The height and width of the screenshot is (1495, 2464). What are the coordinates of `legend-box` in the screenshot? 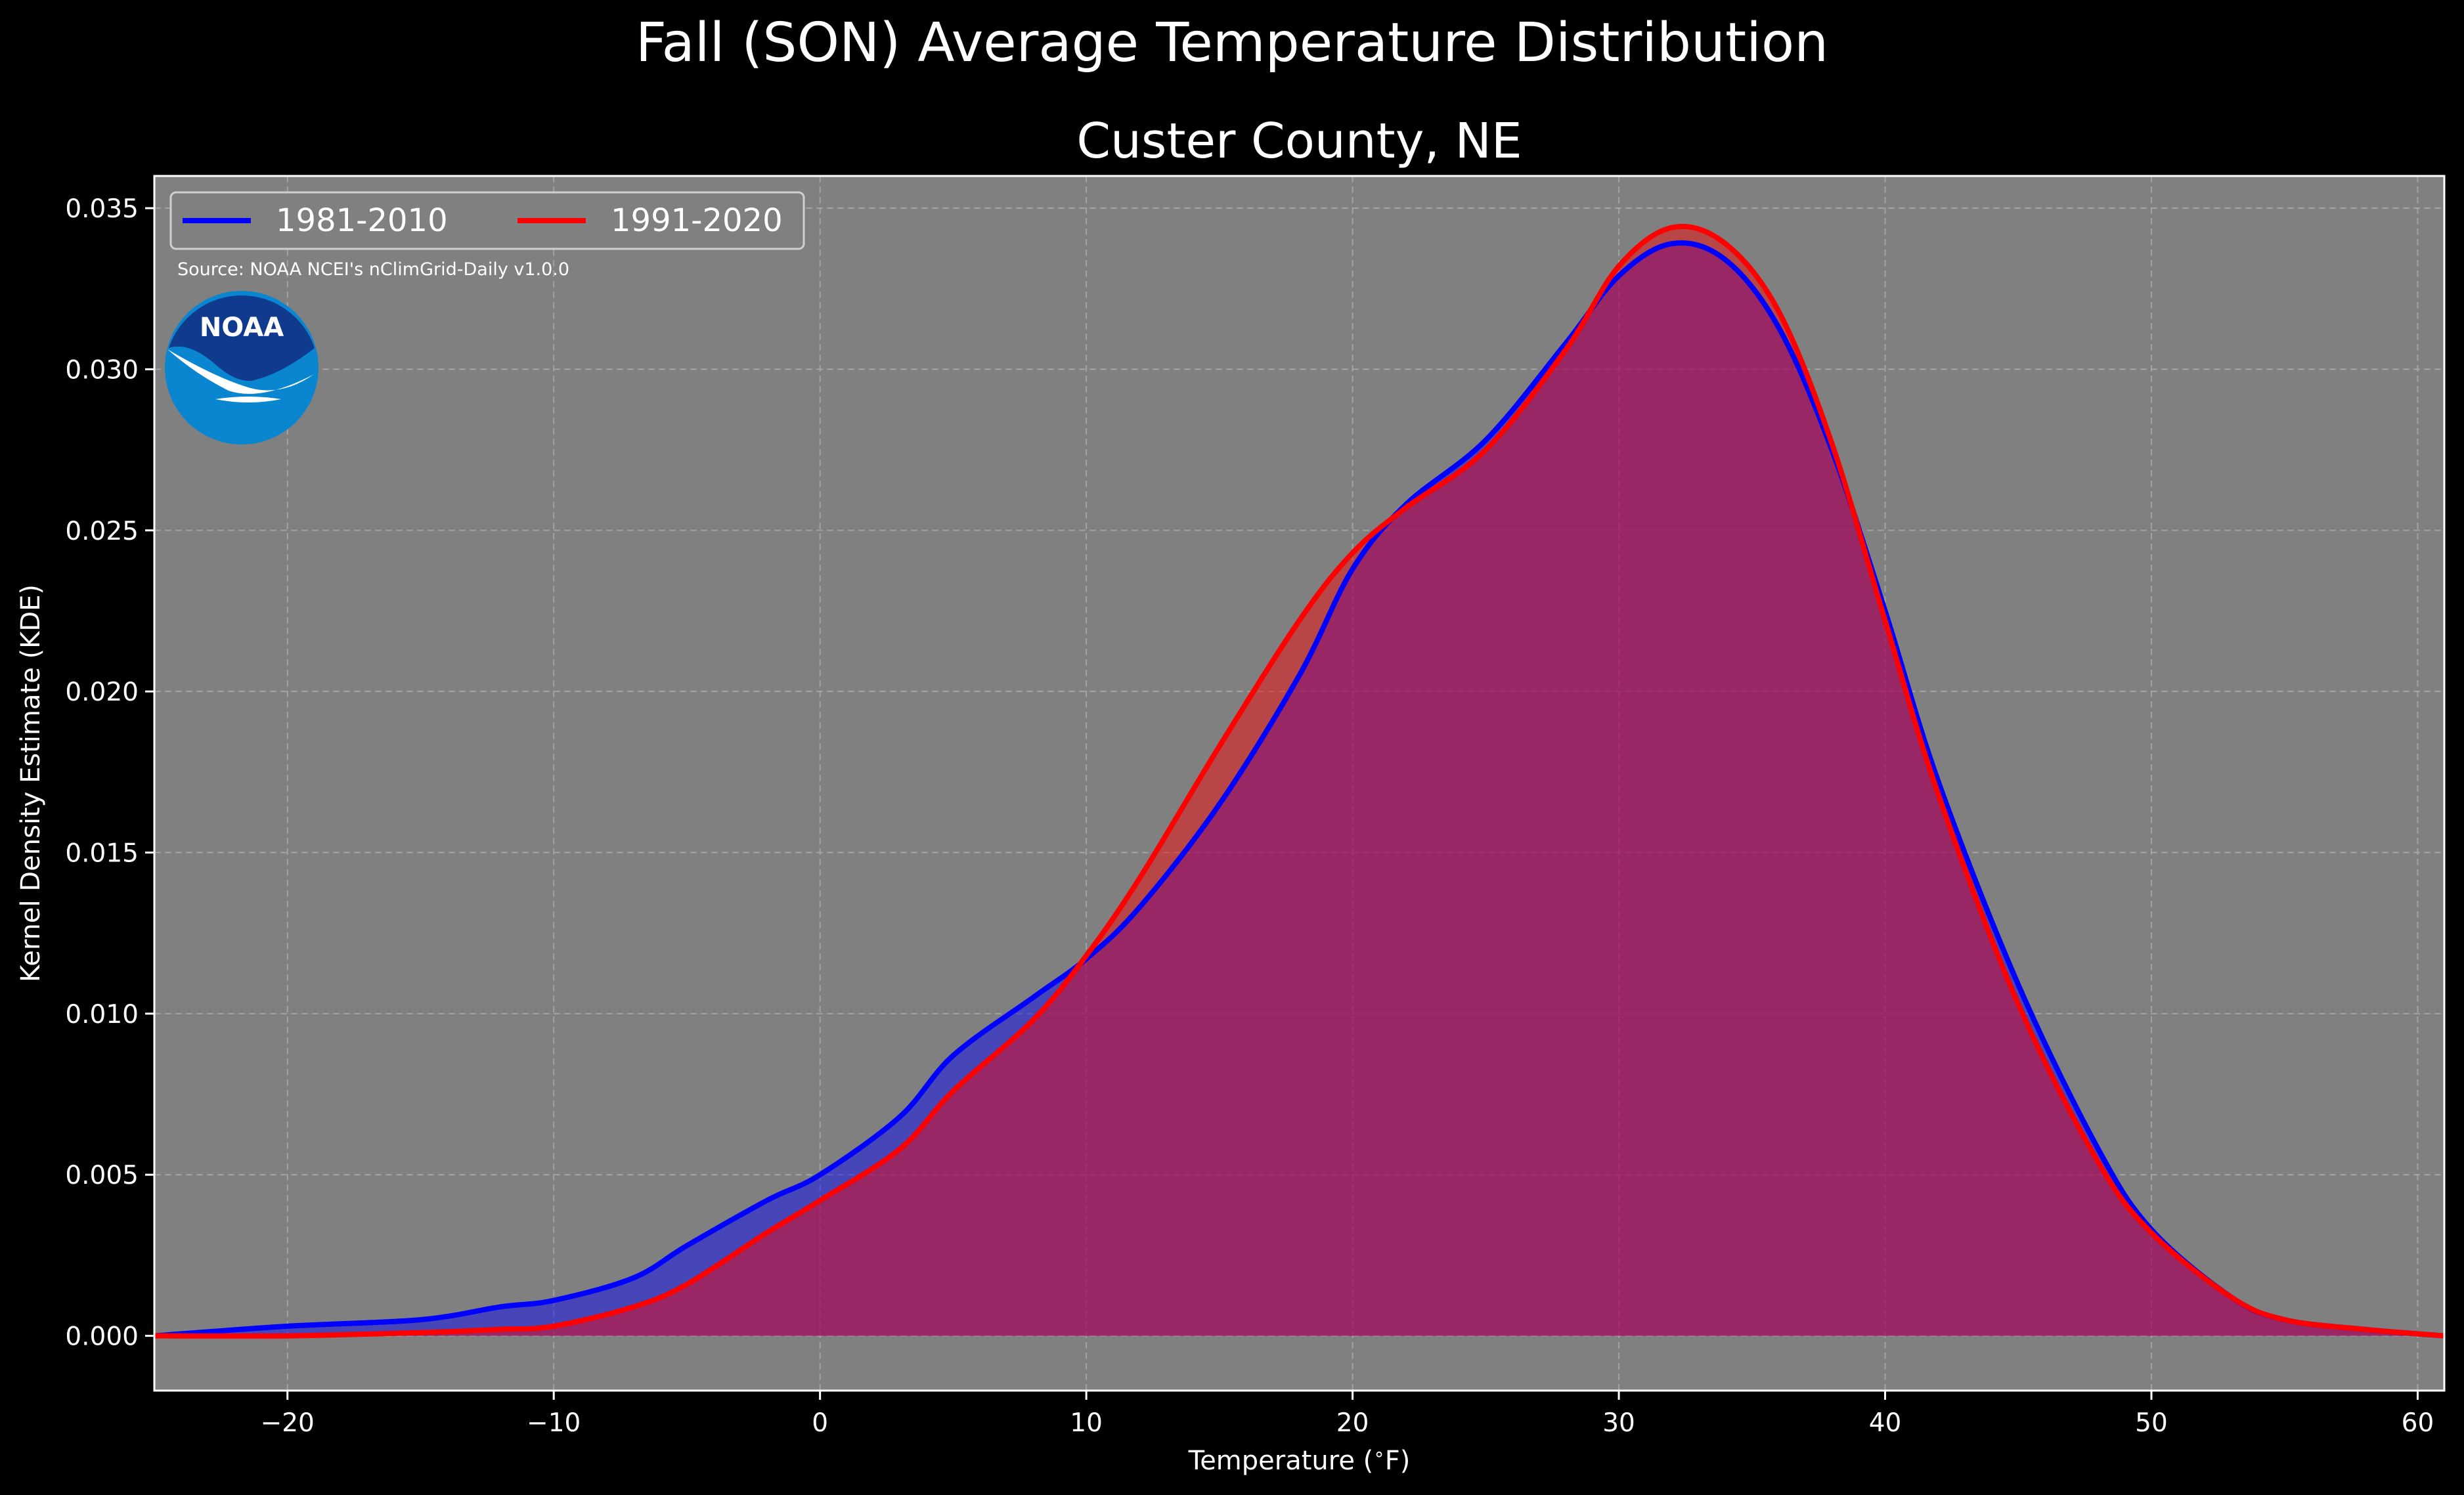 It's located at (487, 220).